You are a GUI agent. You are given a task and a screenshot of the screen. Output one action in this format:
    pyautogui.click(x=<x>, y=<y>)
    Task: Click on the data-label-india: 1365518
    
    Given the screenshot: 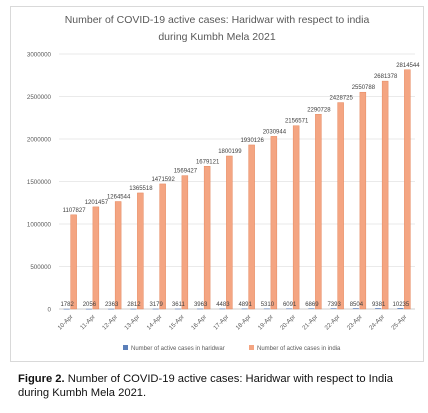 What is the action you would take?
    pyautogui.click(x=141, y=189)
    